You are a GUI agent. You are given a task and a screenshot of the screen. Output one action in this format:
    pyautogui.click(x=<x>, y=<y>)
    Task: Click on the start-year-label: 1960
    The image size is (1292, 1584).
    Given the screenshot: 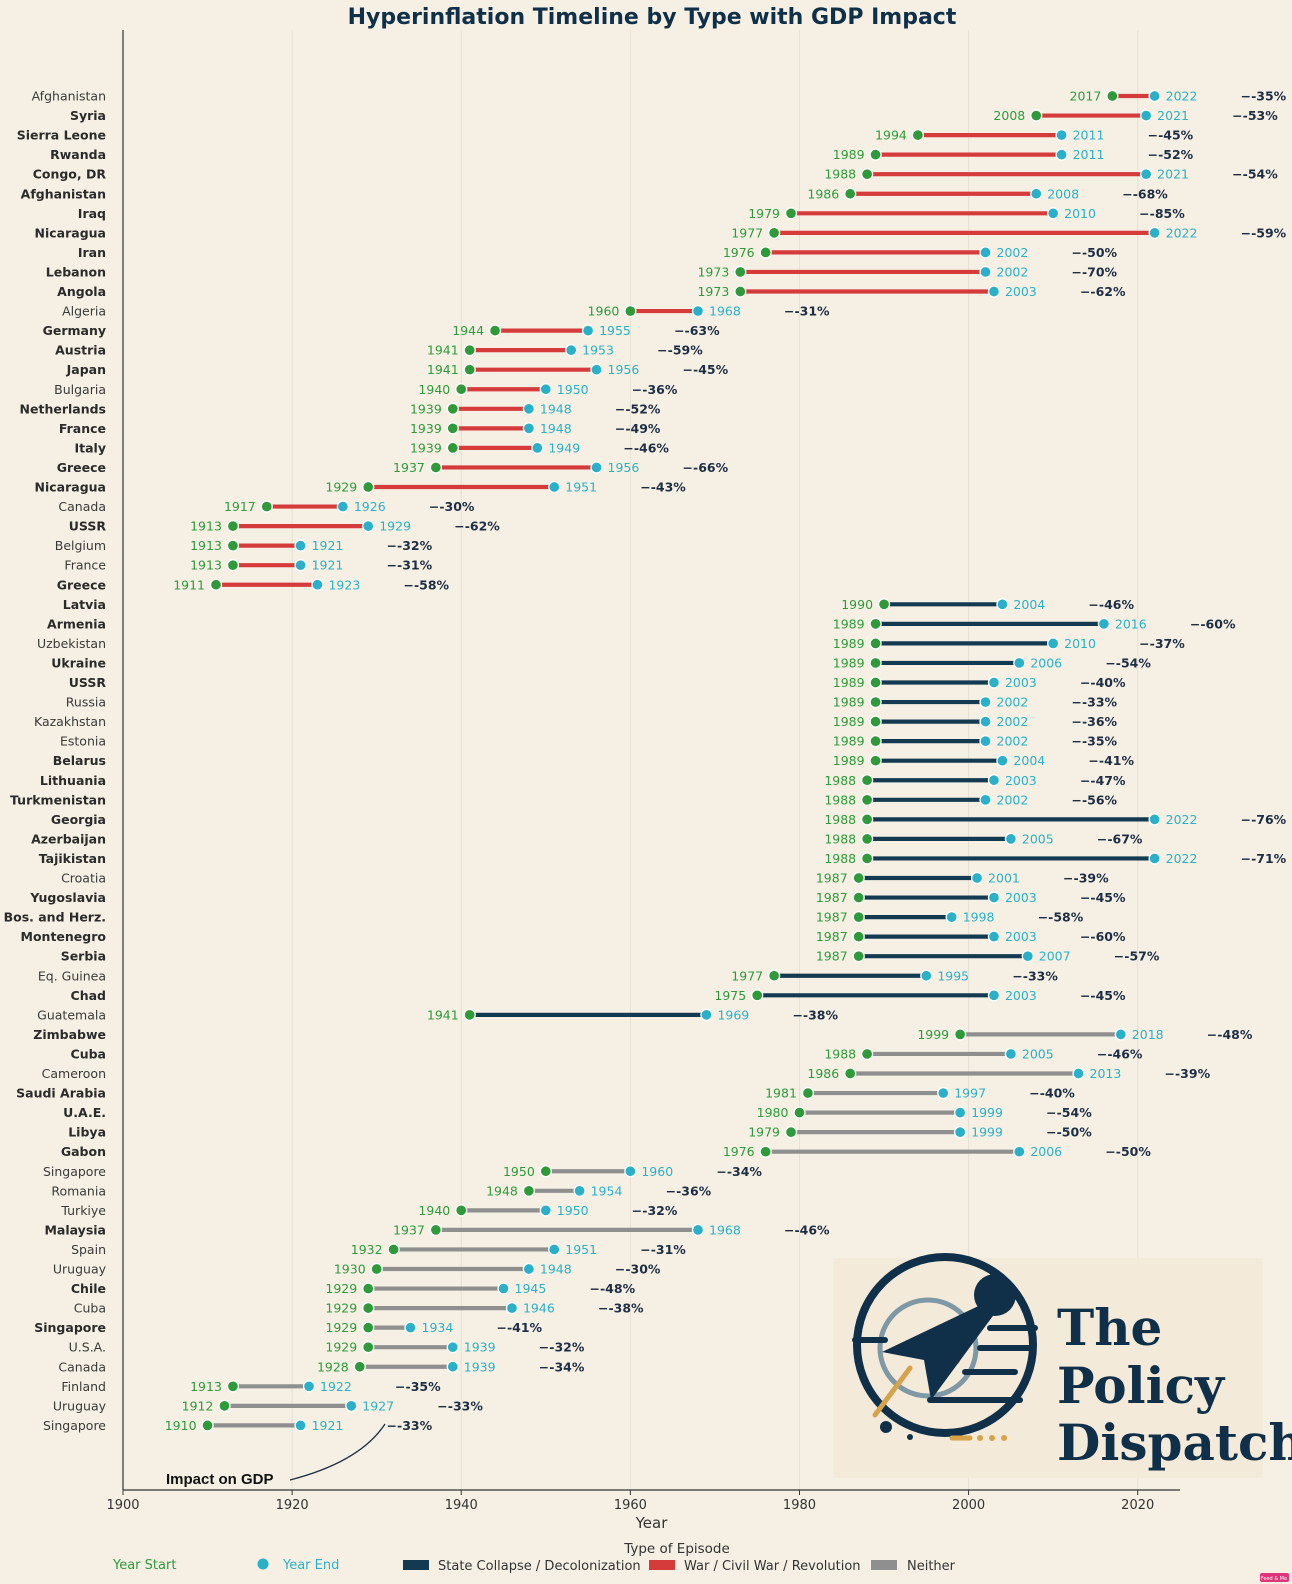 What is the action you would take?
    pyautogui.click(x=604, y=311)
    